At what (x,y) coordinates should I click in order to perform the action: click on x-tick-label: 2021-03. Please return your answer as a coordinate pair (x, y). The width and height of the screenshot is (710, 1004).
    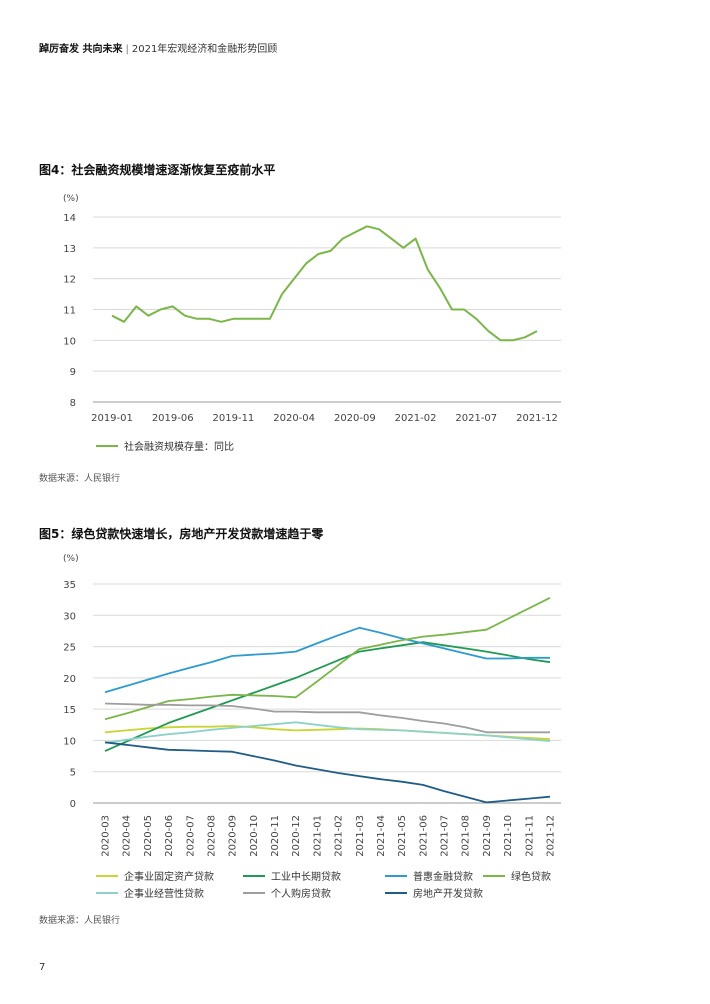
    Looking at the image, I should click on (360, 836).